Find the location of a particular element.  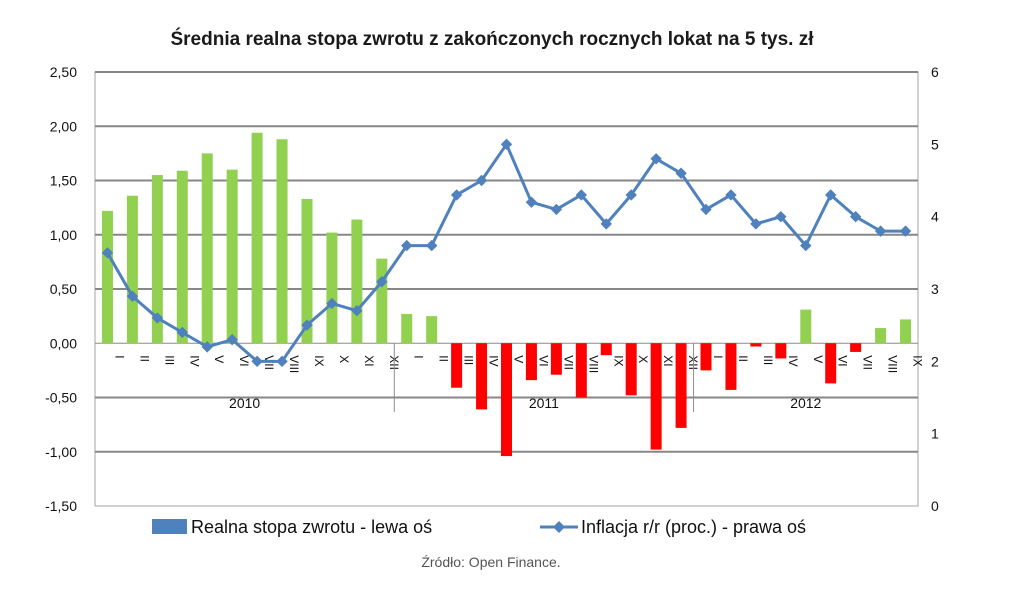

right-tick-label: 4 is located at coordinates (935, 217).